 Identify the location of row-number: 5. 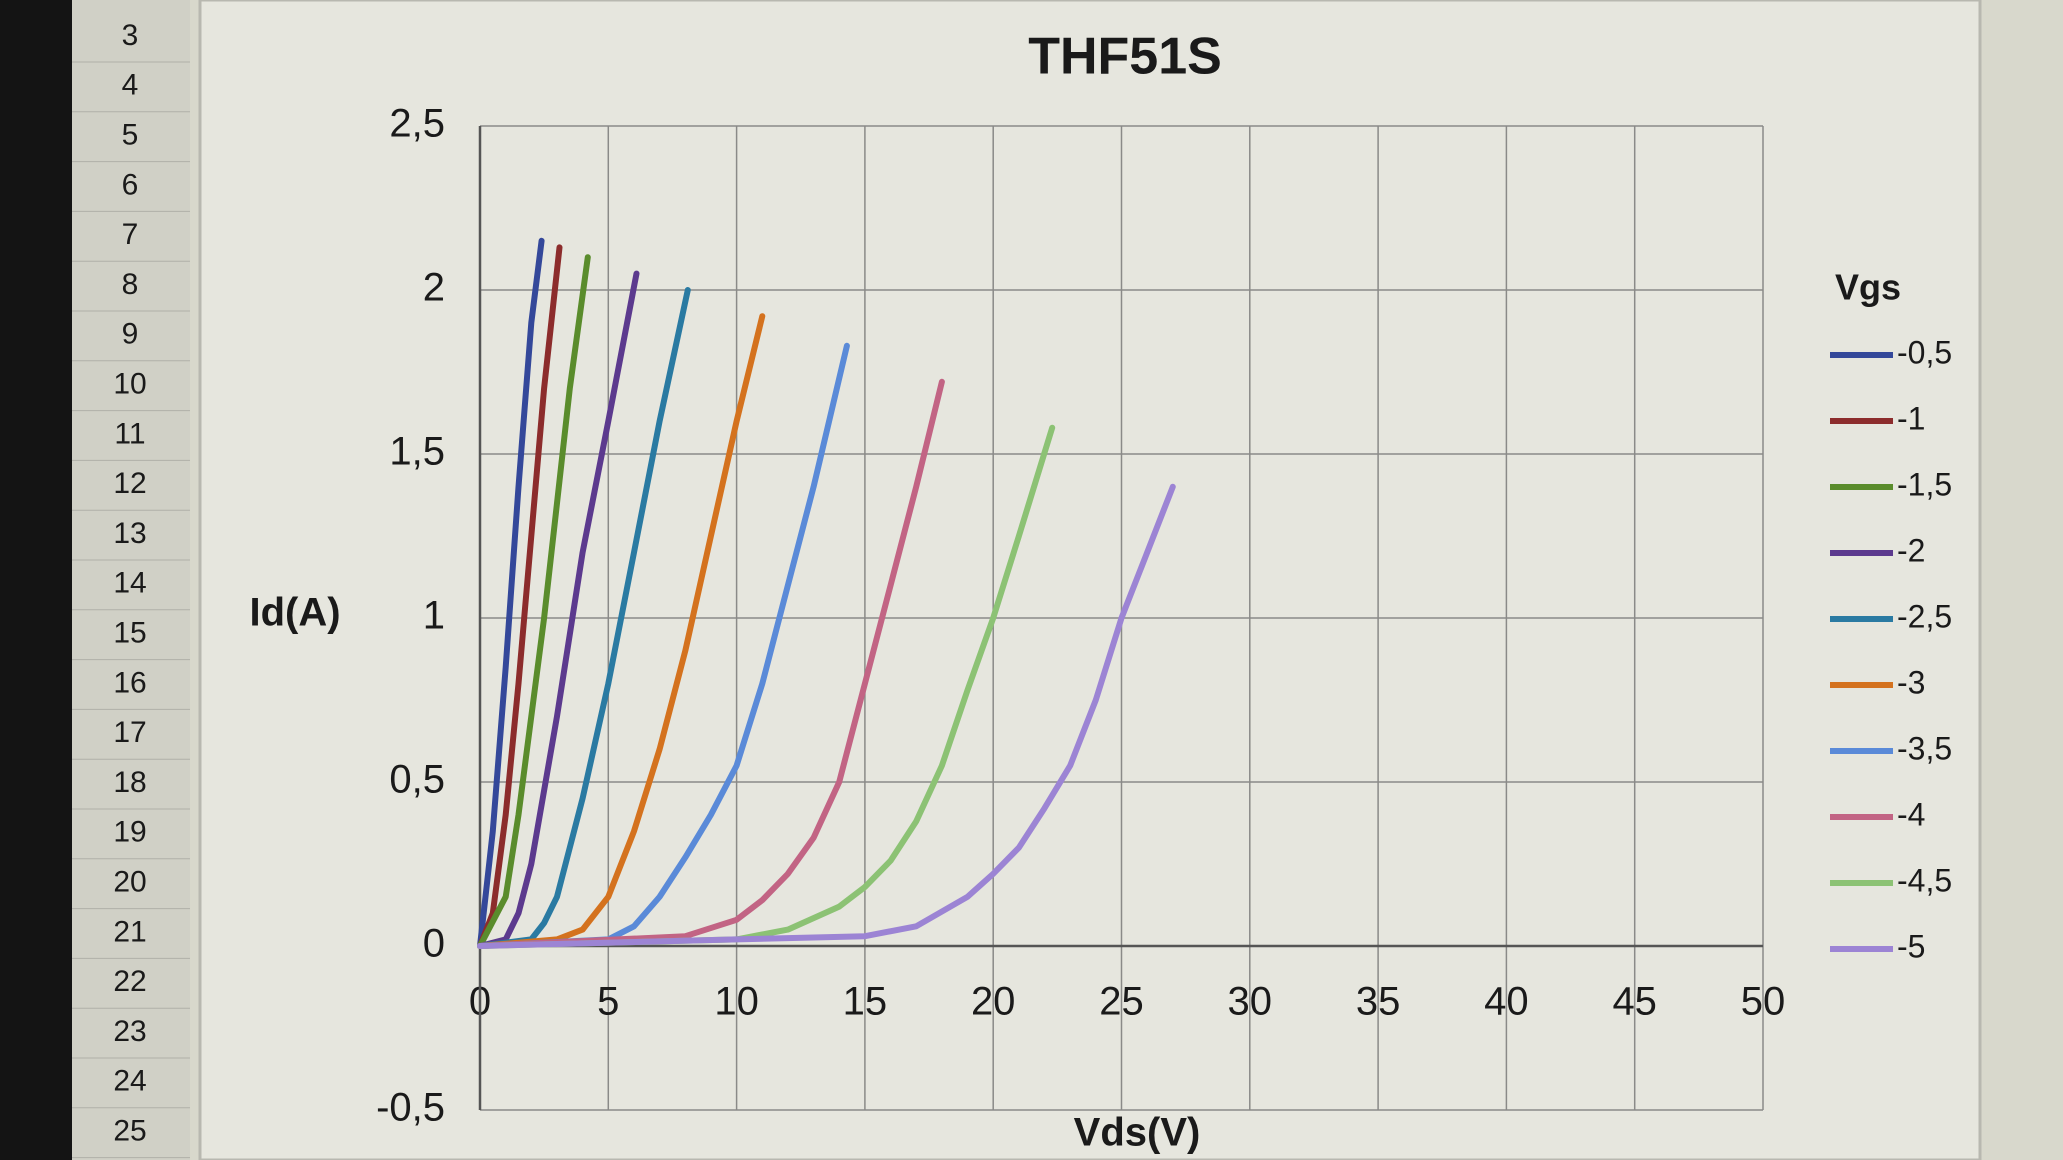
(130, 135).